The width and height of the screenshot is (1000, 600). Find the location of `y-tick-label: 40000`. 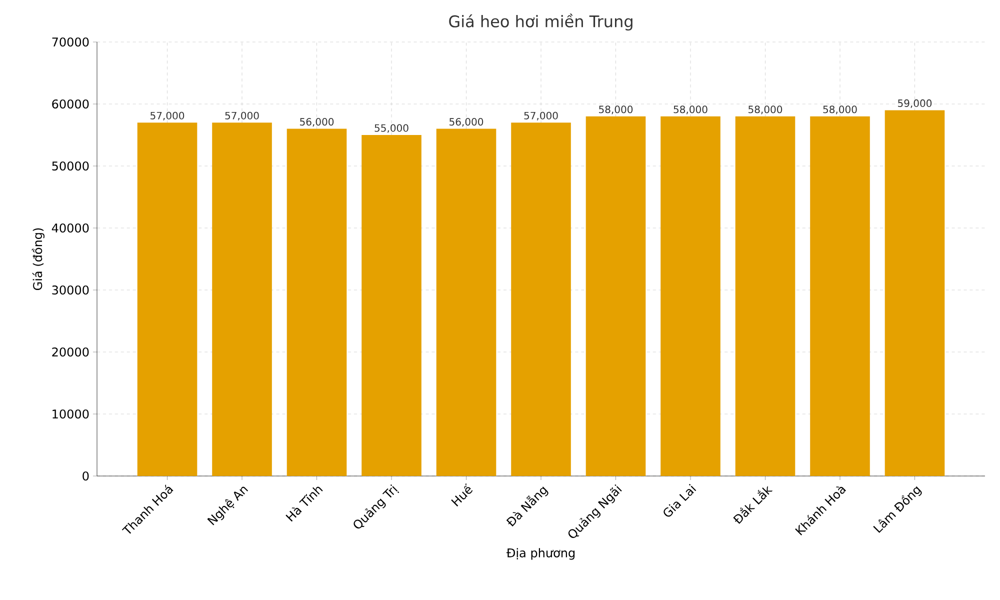

y-tick-label: 40000 is located at coordinates (70, 228).